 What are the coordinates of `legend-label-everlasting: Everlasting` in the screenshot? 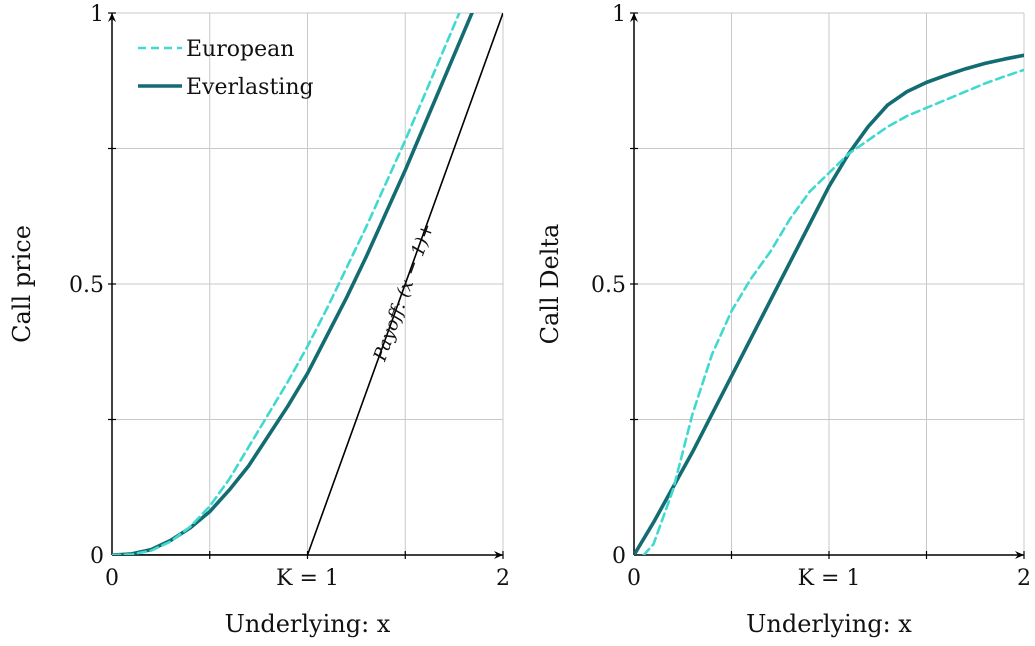 It's located at (250, 87).